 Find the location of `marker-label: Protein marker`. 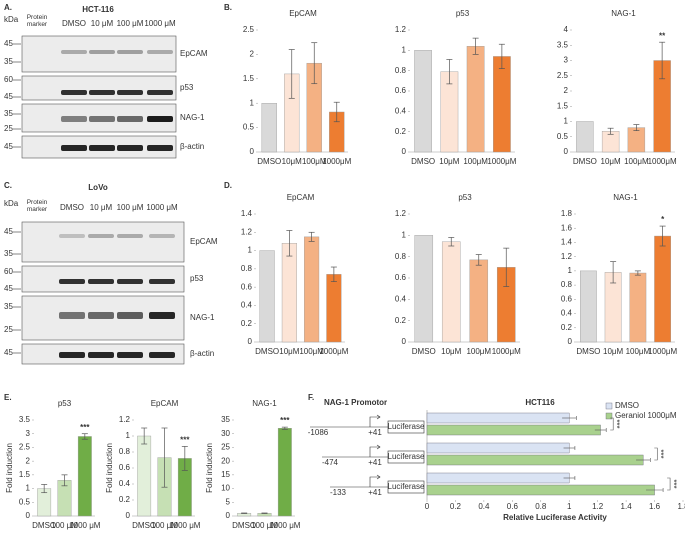

marker-label: Protein marker is located at coordinates (37, 206).